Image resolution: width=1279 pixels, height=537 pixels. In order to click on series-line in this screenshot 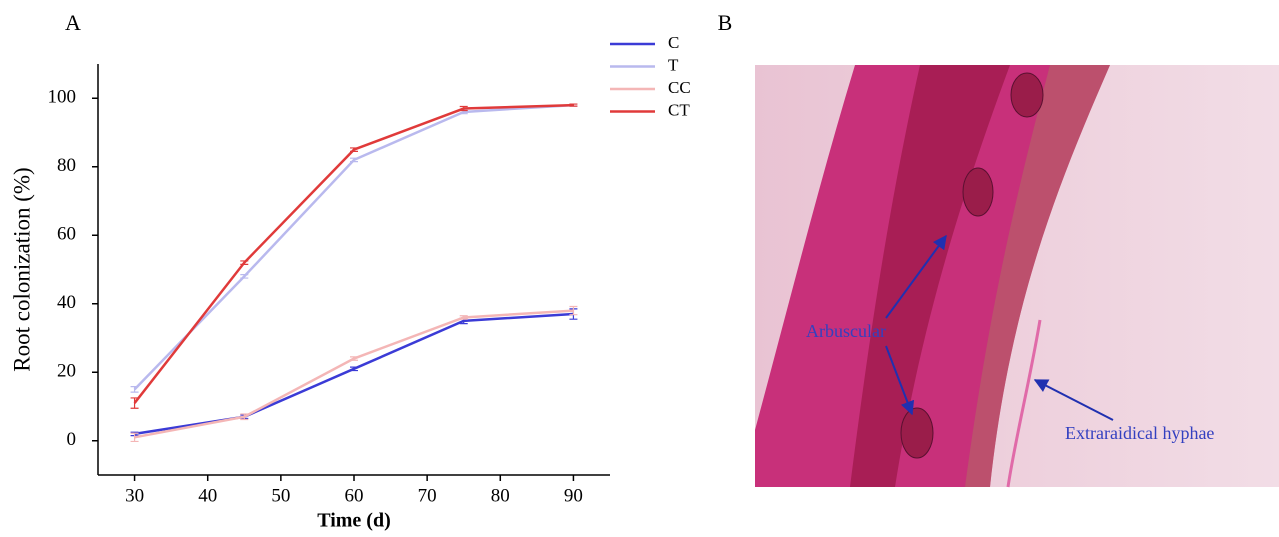, I will do `click(354, 374)`.